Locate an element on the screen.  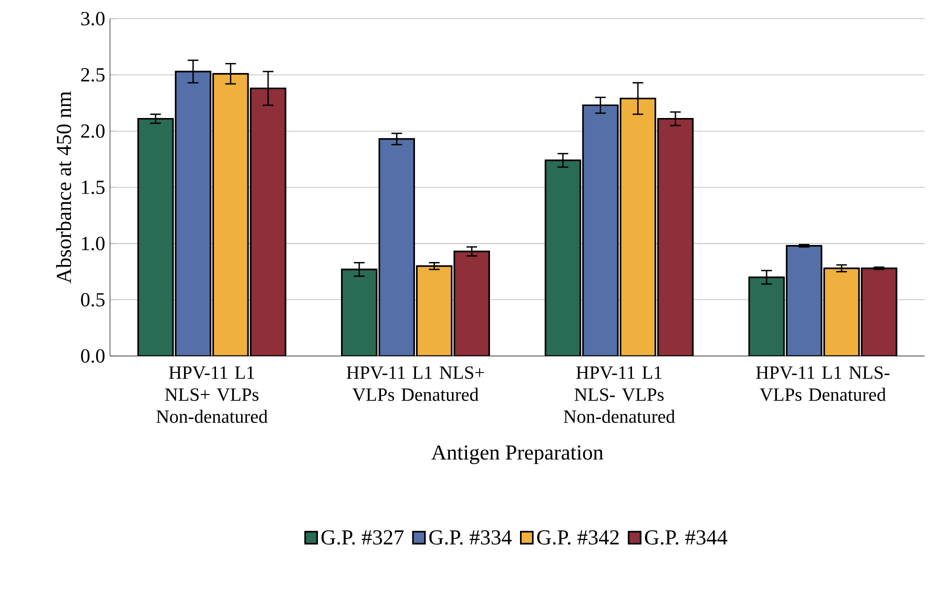
legend-label: G.P. #342 is located at coordinates (578, 537).